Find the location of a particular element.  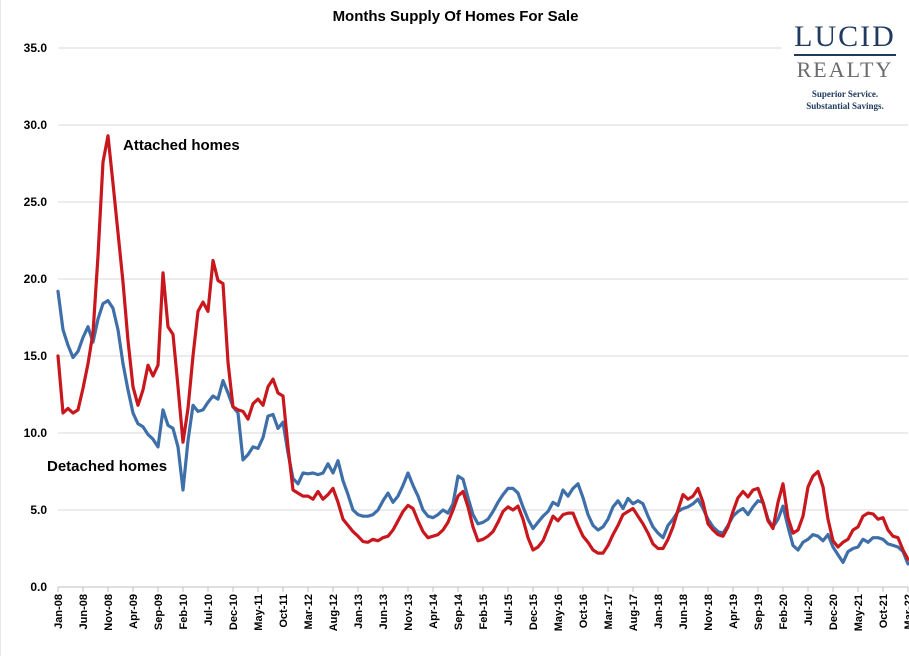

y-tick-label: 35.0 is located at coordinates (36, 48).